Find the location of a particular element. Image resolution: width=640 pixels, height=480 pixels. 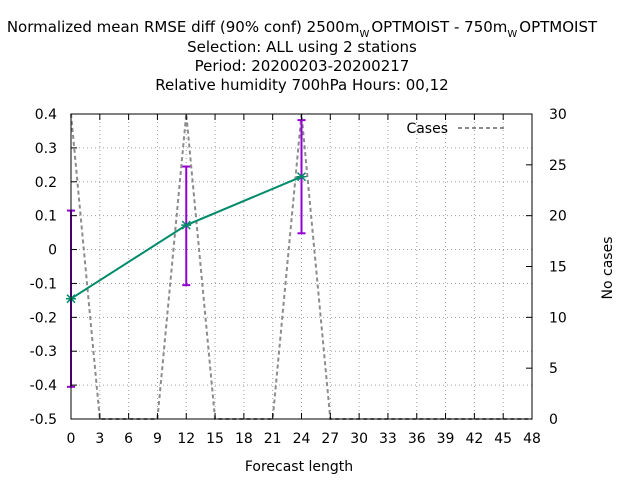

y-tick-label: 0.1 is located at coordinates (46, 217).